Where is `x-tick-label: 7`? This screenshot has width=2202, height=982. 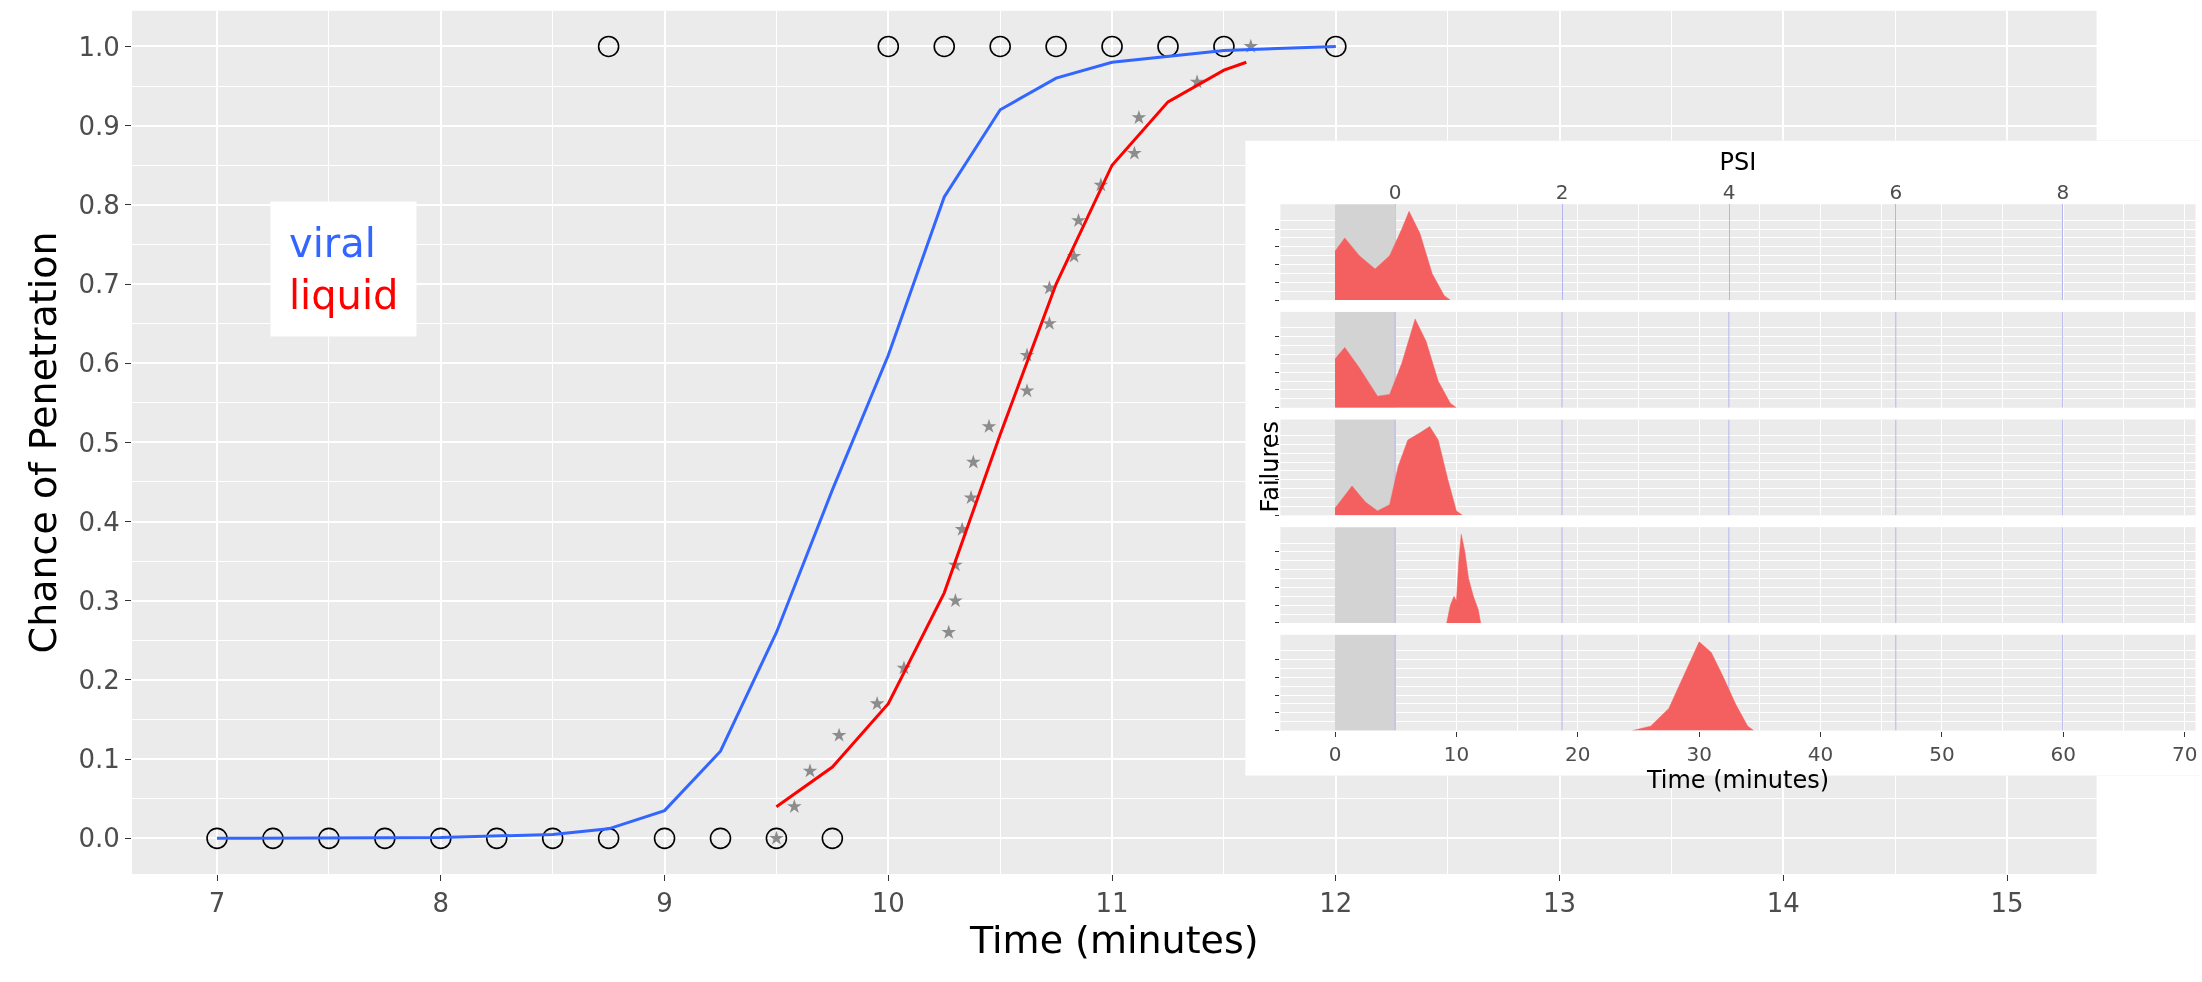 x-tick-label: 7 is located at coordinates (217, 903).